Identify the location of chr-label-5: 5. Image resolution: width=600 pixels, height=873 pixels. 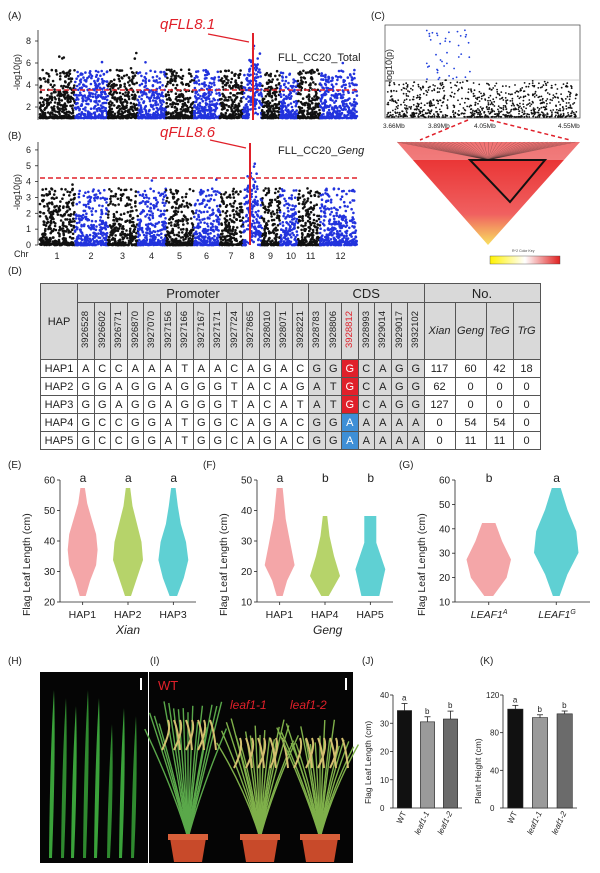
(179, 256).